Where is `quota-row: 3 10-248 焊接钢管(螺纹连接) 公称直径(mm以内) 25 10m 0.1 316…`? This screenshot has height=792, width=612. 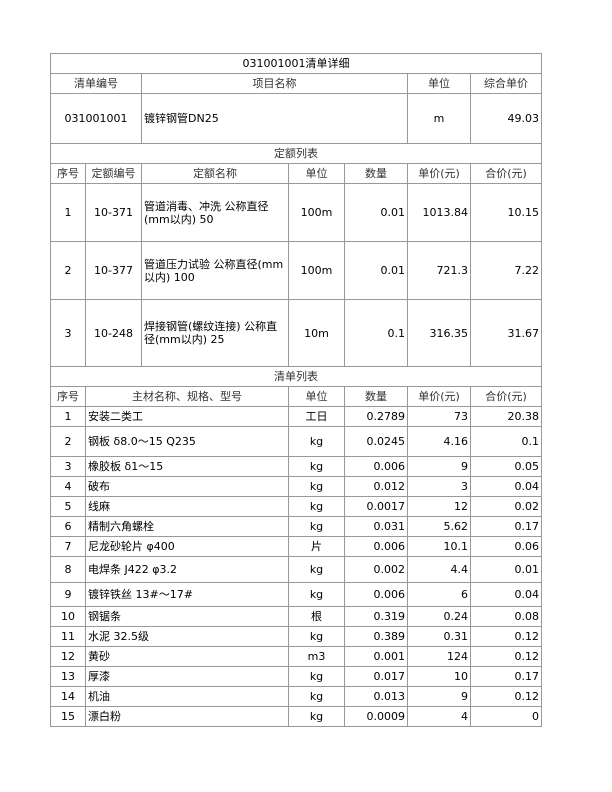
quota-row: 3 10-248 焊接钢管(螺纹连接) 公称直径(mm以内) 25 10m 0.1 316… is located at coordinates (296, 333).